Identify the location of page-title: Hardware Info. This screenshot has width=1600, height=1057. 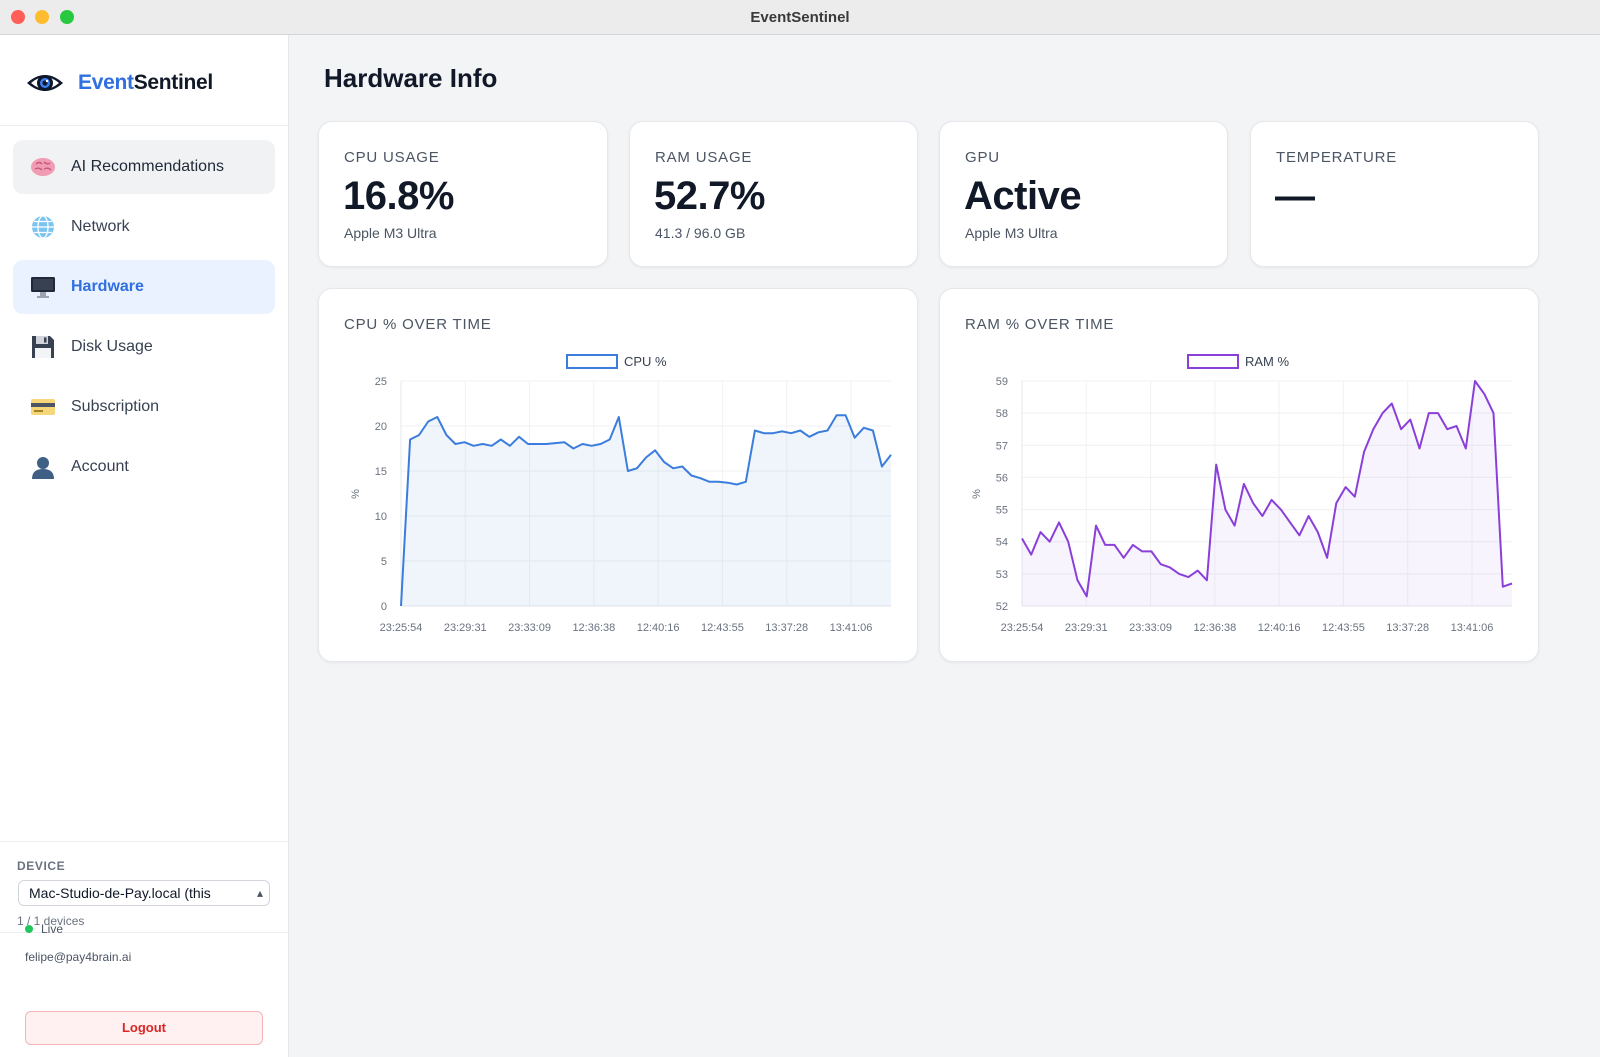
(411, 78).